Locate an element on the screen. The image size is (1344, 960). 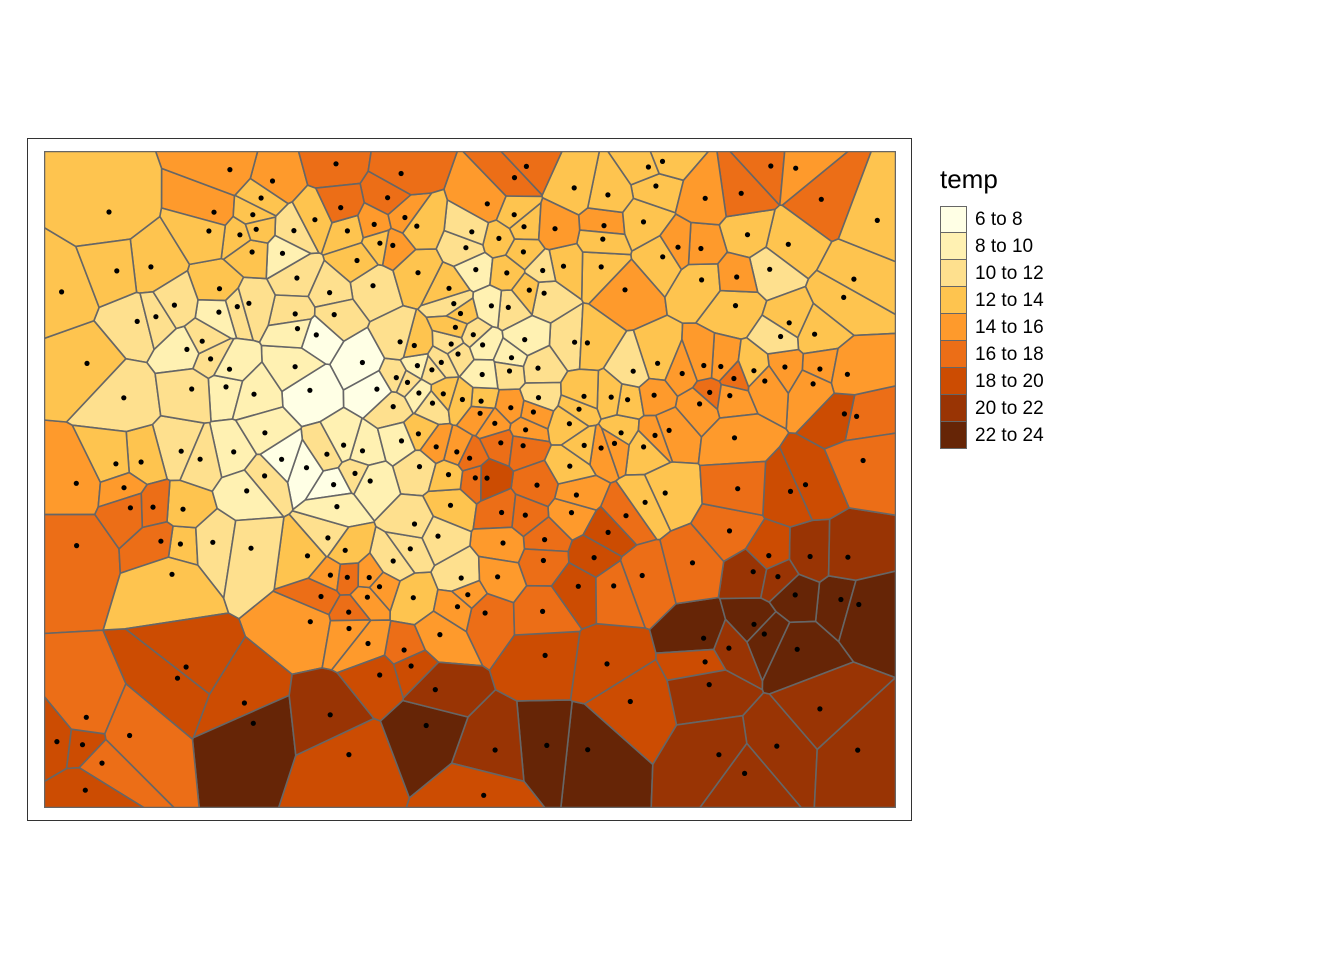
legend-item: 22 to 24 is located at coordinates (992, 435).